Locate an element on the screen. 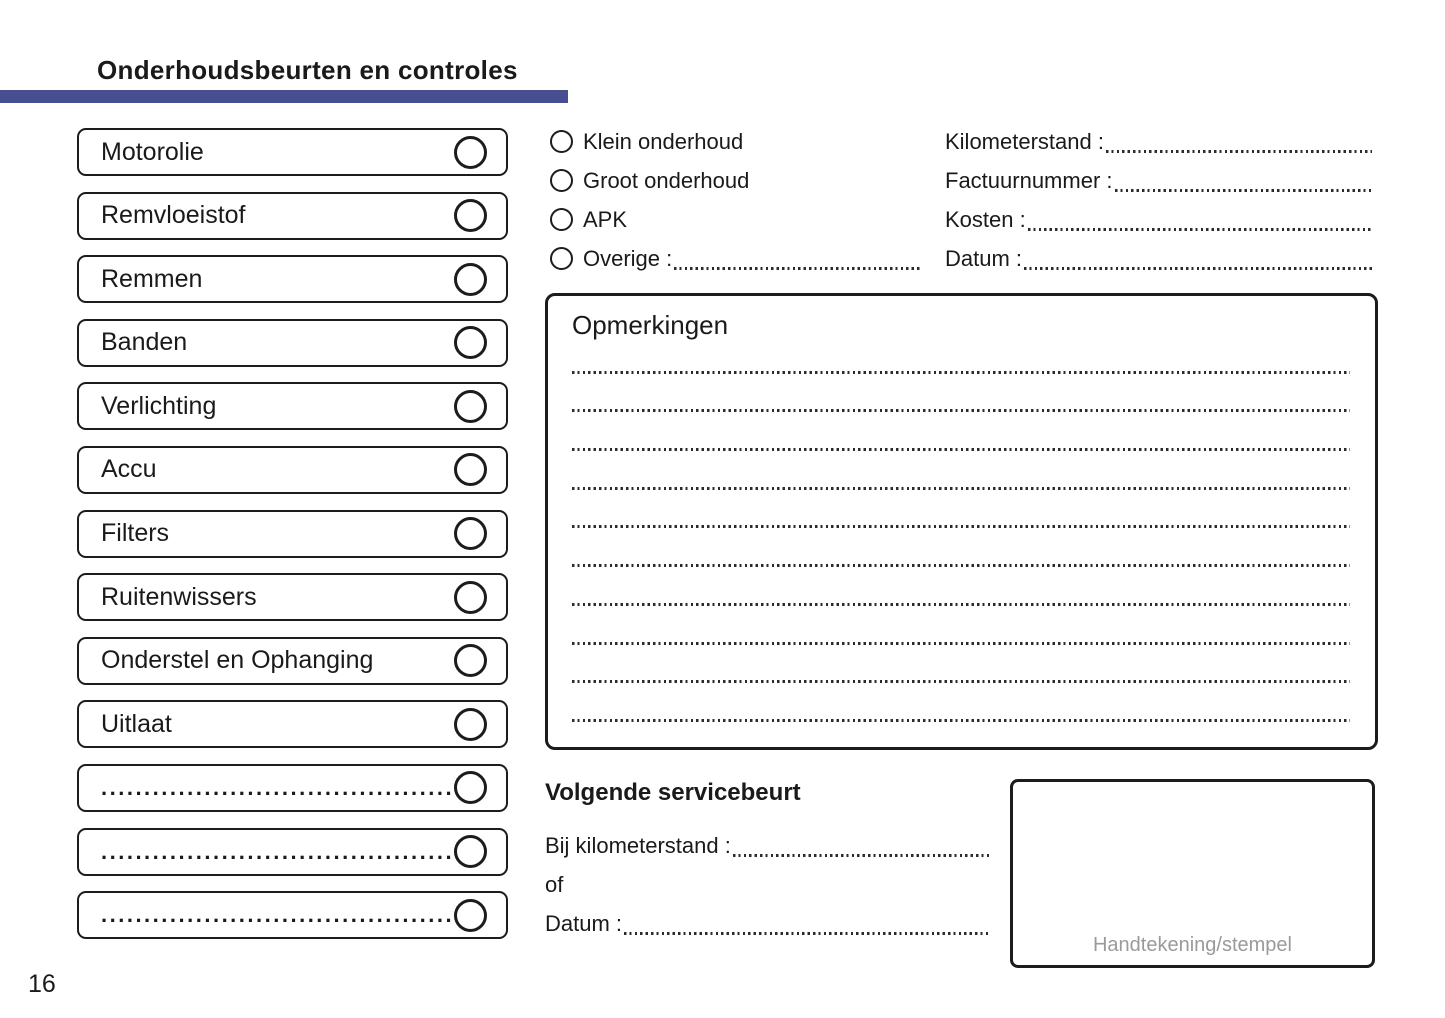  next-service-km-label: Bij kilometerstand : is located at coordinates (638, 845).